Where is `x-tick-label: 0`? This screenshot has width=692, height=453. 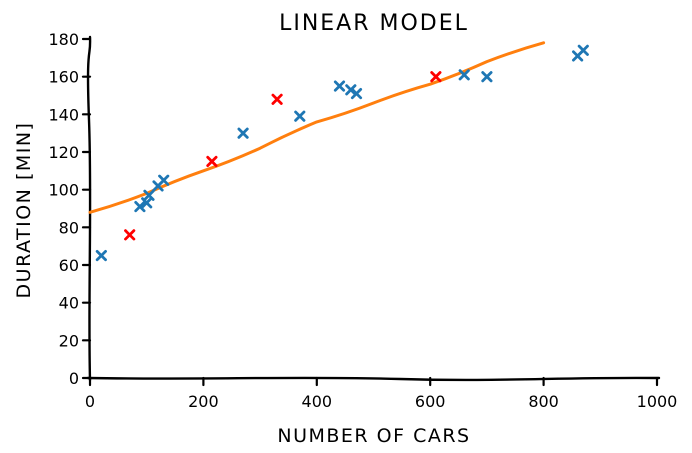
x-tick-label: 0 is located at coordinates (90, 401).